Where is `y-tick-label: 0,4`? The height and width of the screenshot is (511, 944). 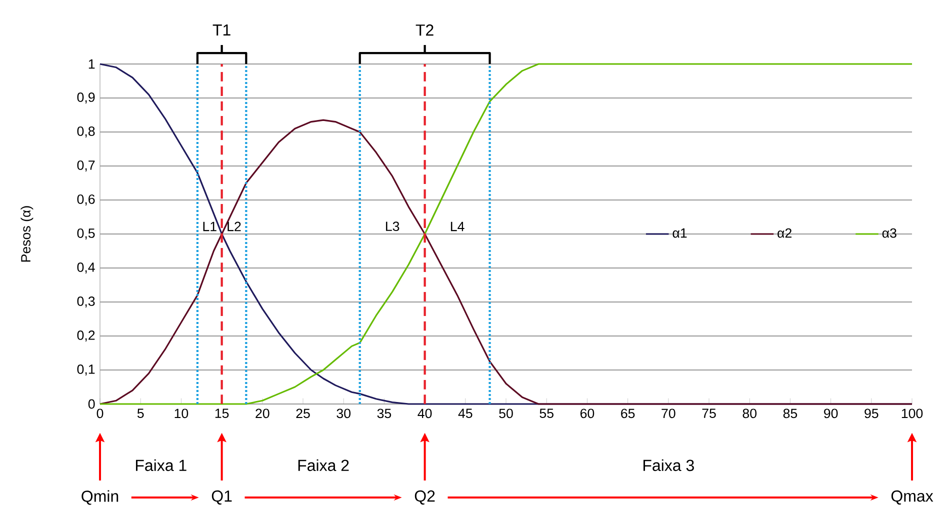 y-tick-label: 0,4 is located at coordinates (86, 268).